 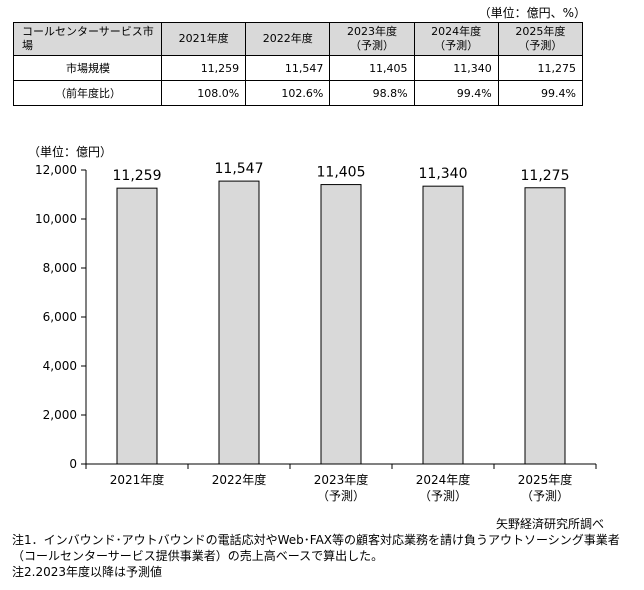 What do you see at coordinates (87, 68) in the screenshot?
I see `table-row-label: 市場規模` at bounding box center [87, 68].